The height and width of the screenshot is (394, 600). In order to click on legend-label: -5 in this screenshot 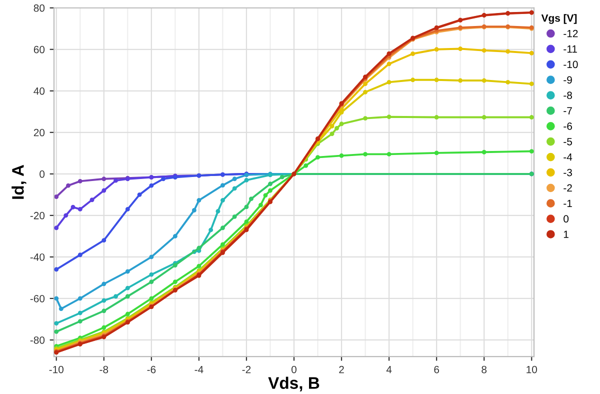, I will do `click(568, 142)`.